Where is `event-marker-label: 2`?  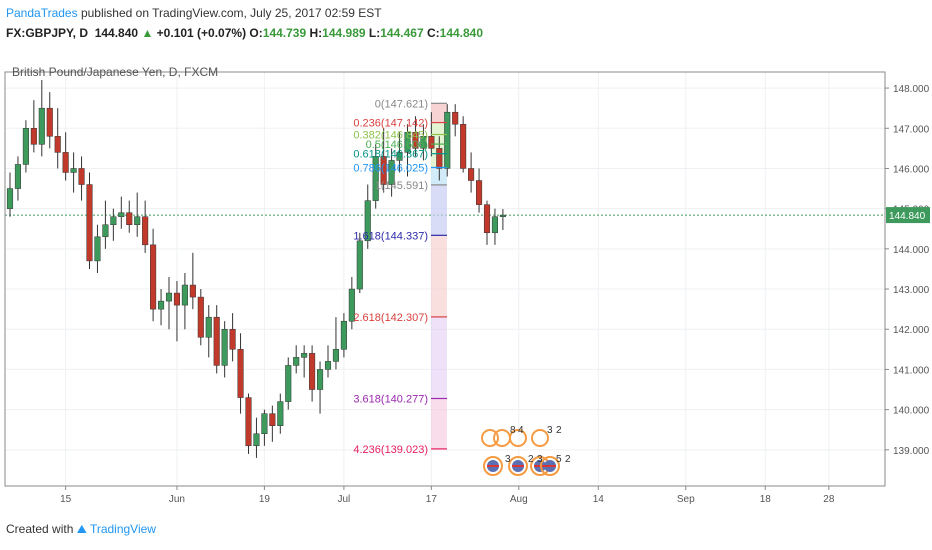
event-marker-label: 2 is located at coordinates (531, 459).